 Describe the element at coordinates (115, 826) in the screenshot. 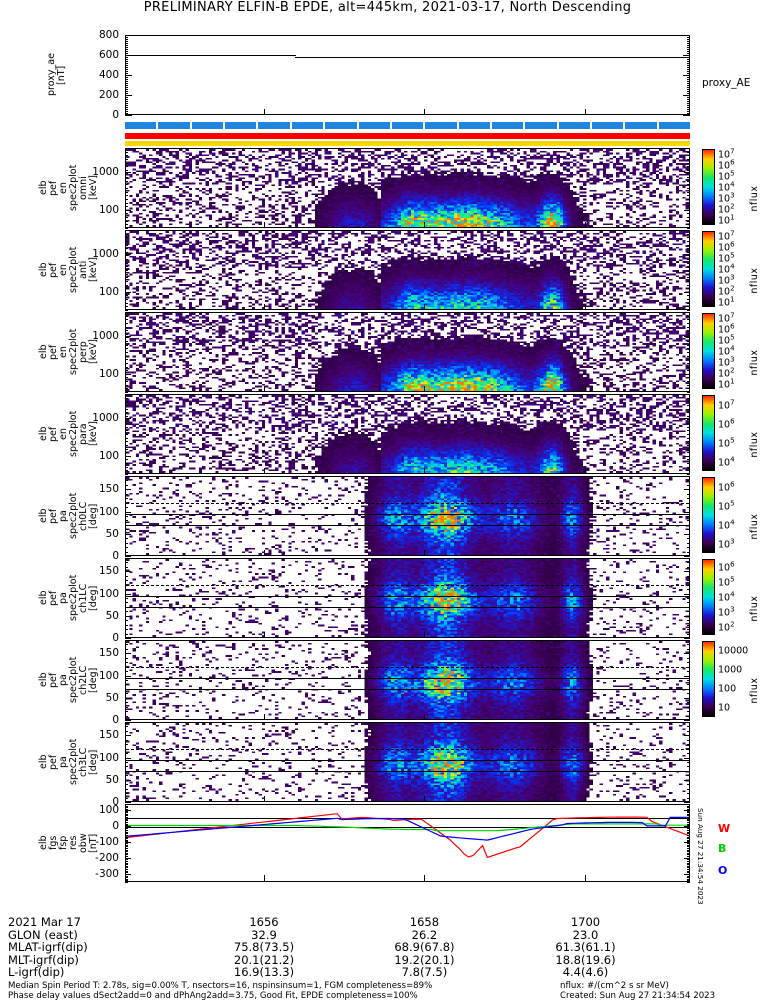

I see `ytick-fgm: 0` at that location.